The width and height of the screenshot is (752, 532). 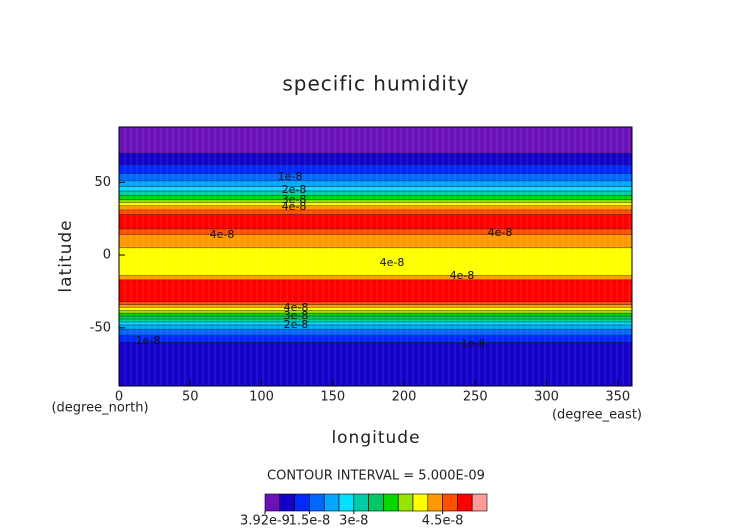 What do you see at coordinates (597, 415) in the screenshot?
I see `x-units: (degree_east)` at bounding box center [597, 415].